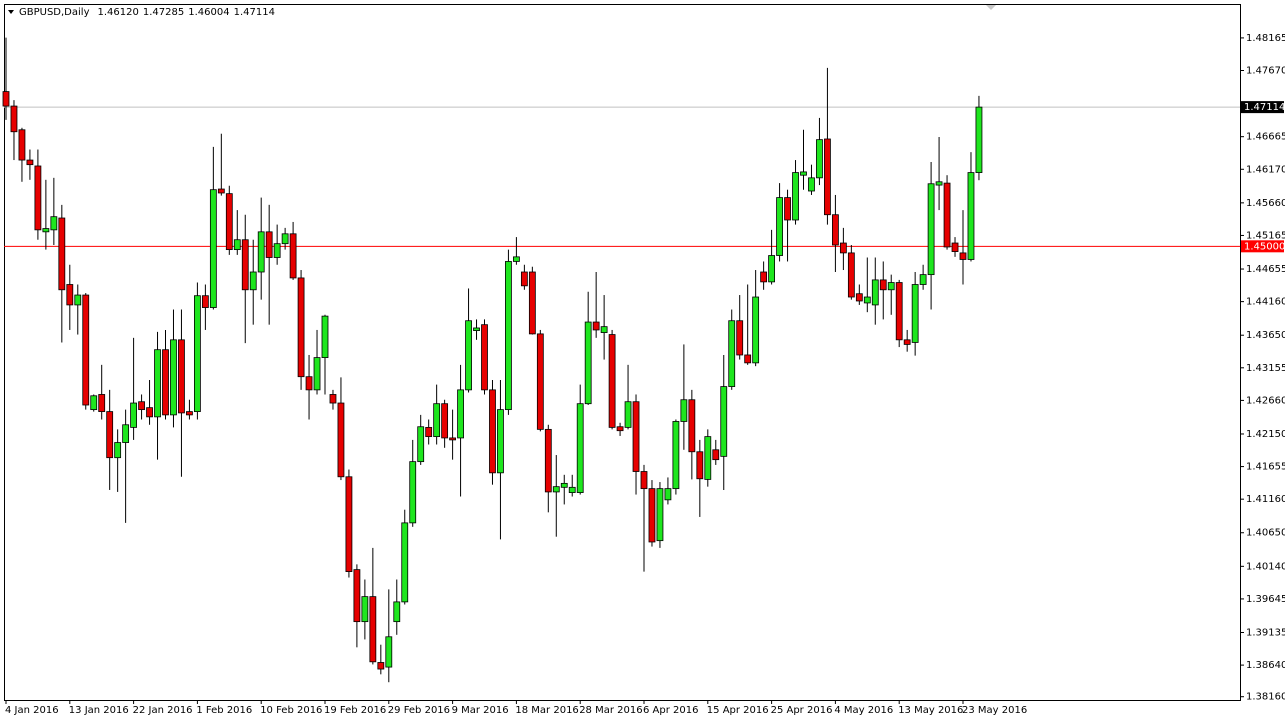  I want to click on symbol: GBPUSD,Daily, so click(54, 12).